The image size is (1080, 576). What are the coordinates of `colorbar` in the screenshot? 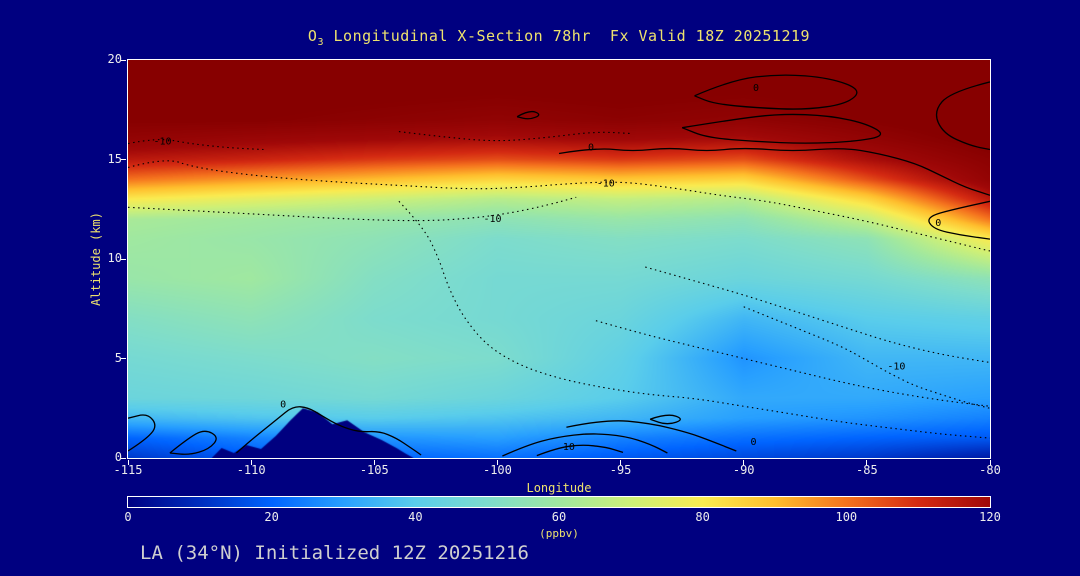 It's located at (559, 502).